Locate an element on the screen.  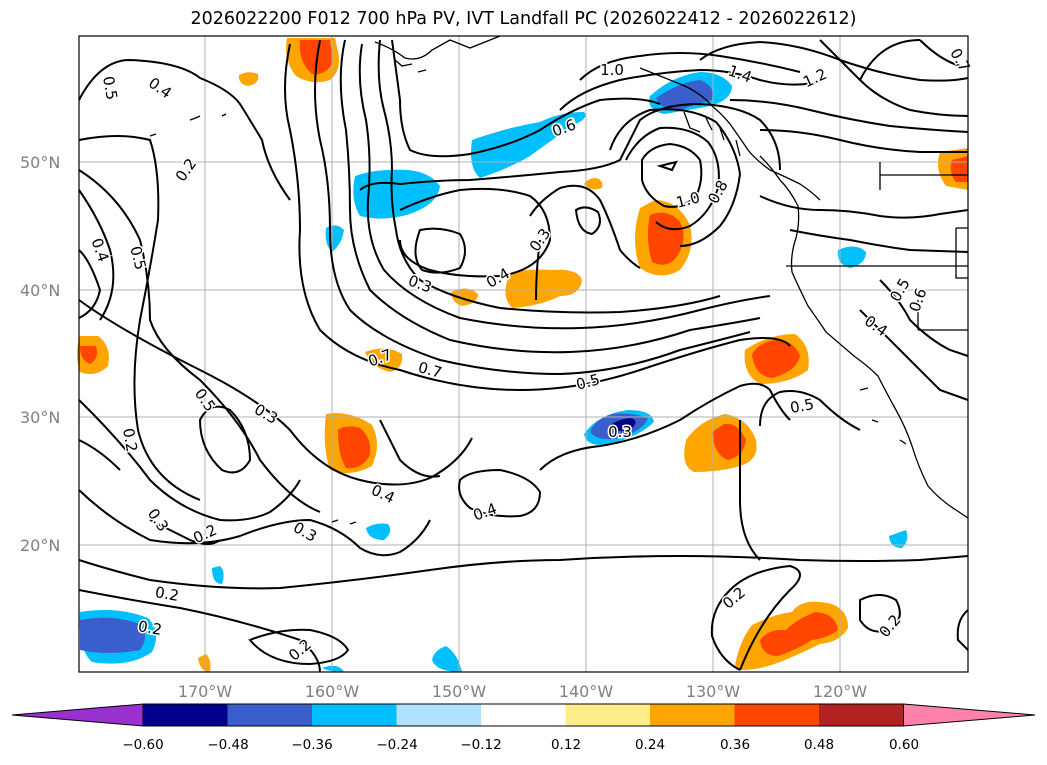
colorbar-tick: 0.48 is located at coordinates (819, 745).